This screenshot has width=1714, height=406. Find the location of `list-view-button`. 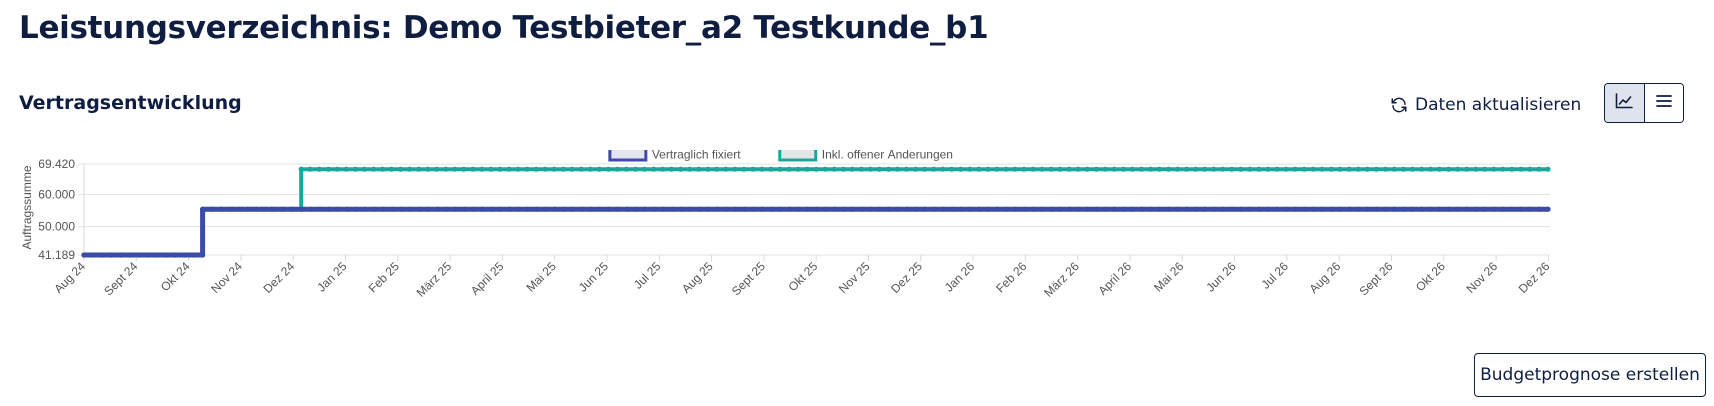

list-view-button is located at coordinates (1663, 103).